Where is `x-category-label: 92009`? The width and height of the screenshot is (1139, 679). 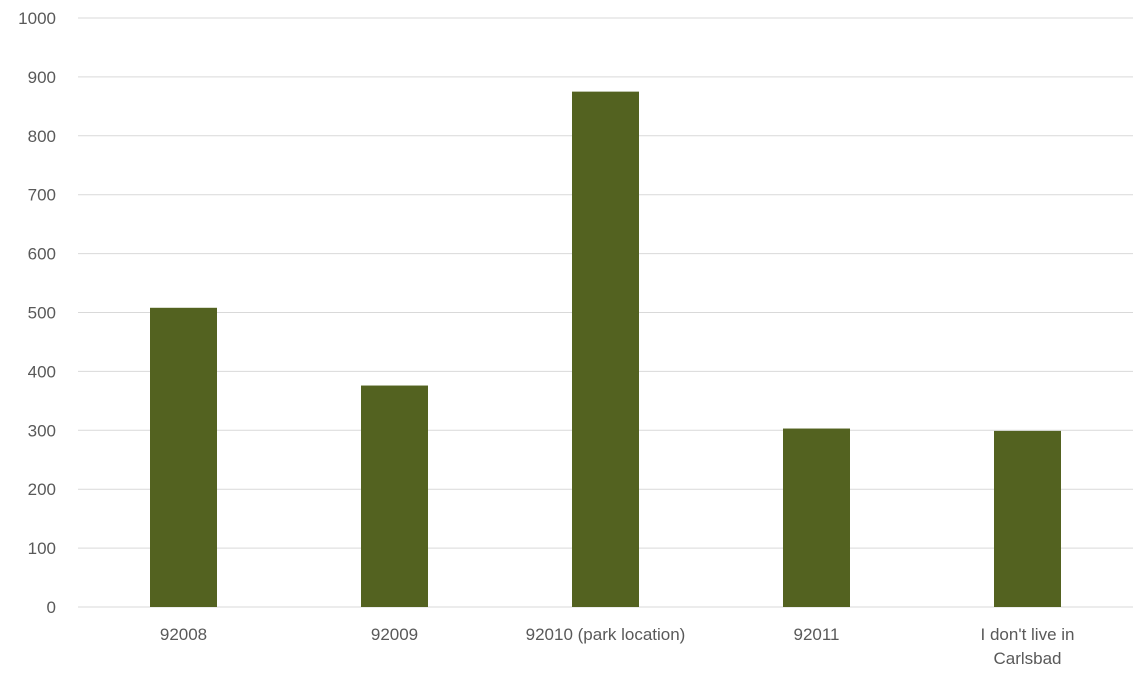 x-category-label: 92009 is located at coordinates (394, 634).